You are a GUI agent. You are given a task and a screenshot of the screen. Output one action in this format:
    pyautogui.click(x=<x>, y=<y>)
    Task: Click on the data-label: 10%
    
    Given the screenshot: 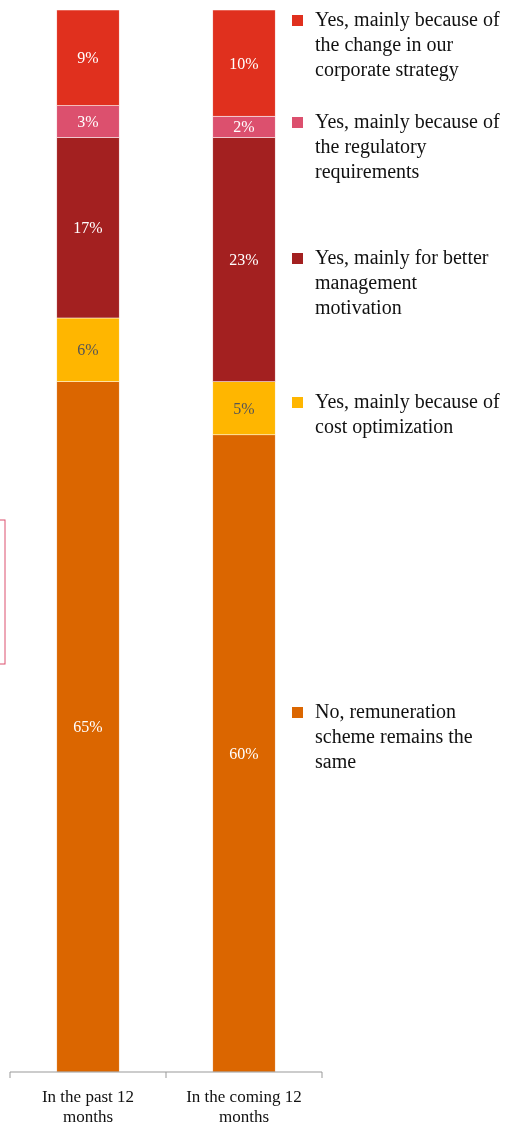 What is the action you would take?
    pyautogui.click(x=244, y=63)
    